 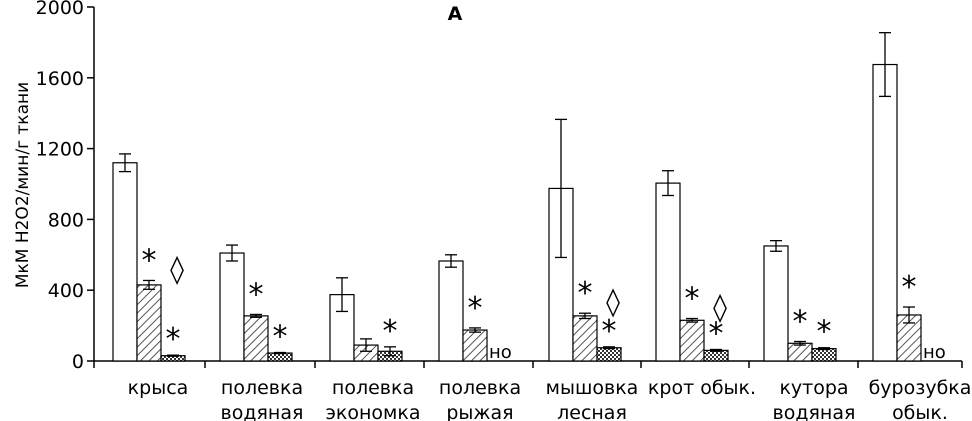 I want to click on category-label: рыжая, so click(x=479, y=411).